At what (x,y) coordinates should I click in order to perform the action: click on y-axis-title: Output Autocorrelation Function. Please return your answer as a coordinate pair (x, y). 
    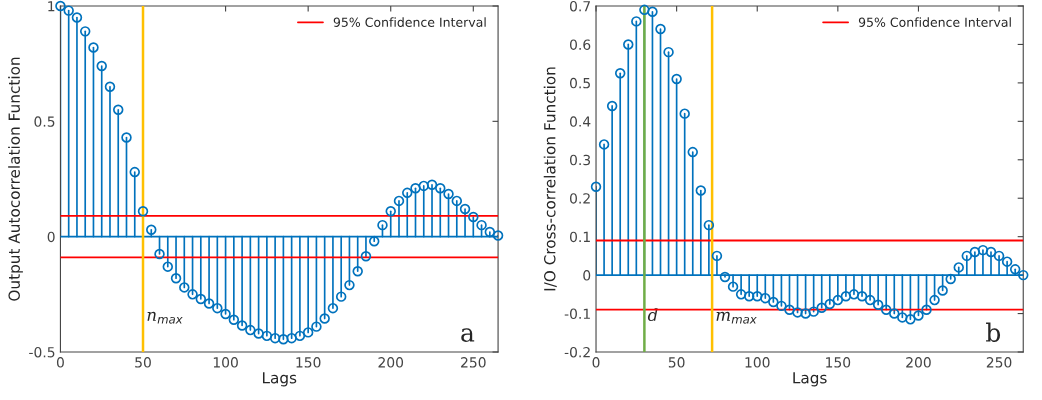
    Looking at the image, I should click on (15, 179).